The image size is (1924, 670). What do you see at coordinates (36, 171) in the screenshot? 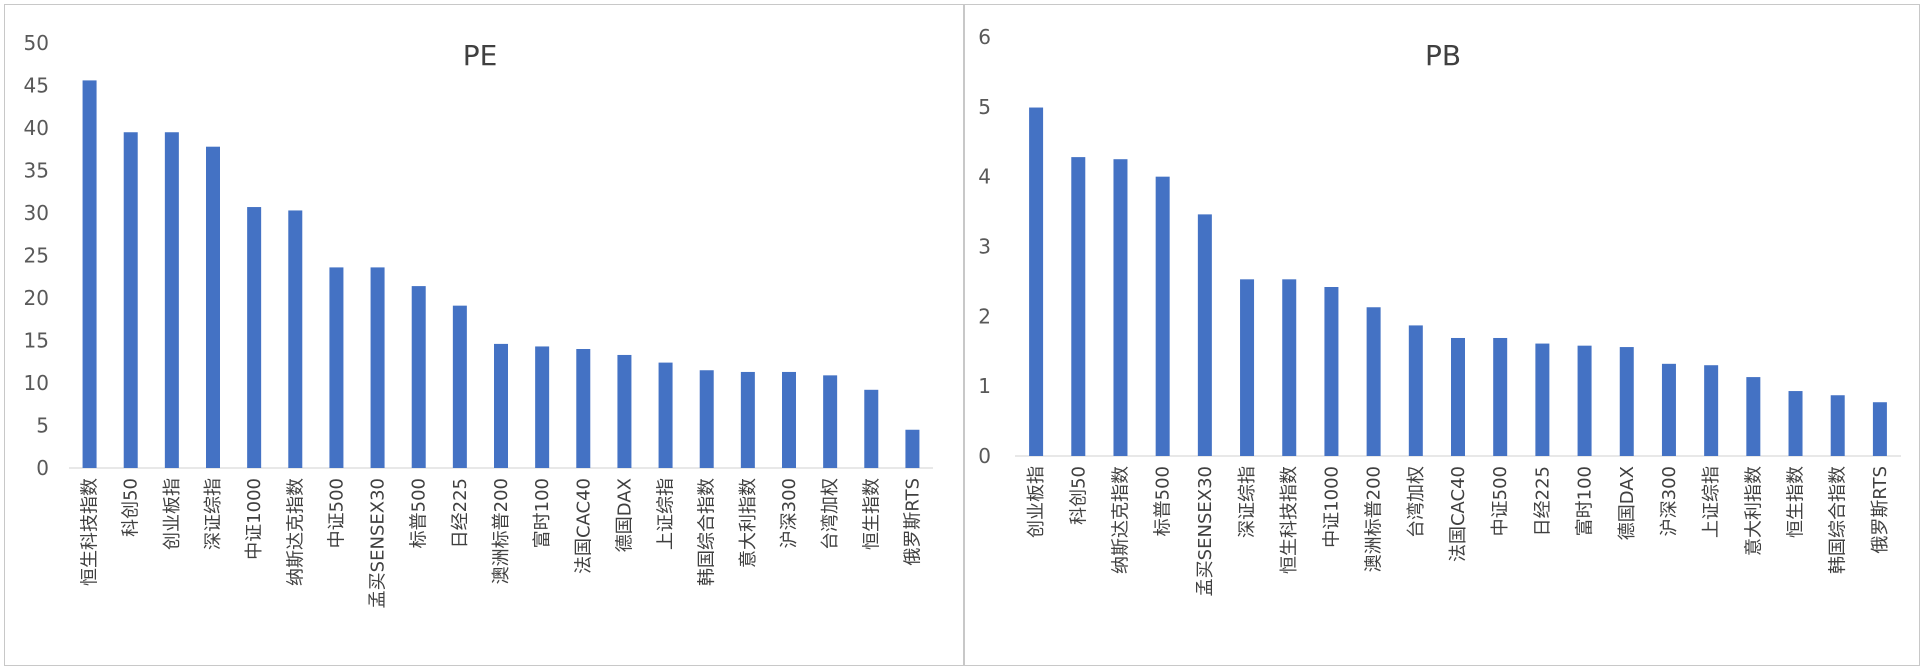
I see `y-tick-label: 35` at bounding box center [36, 171].